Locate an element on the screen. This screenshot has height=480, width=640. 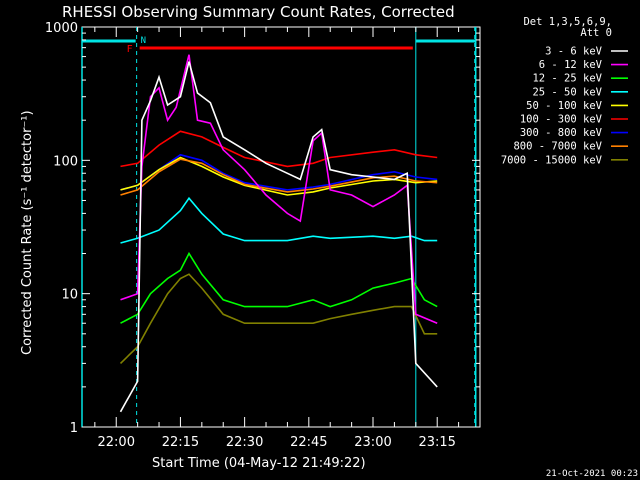
y-tick-label: 10 is located at coordinates (69, 295).